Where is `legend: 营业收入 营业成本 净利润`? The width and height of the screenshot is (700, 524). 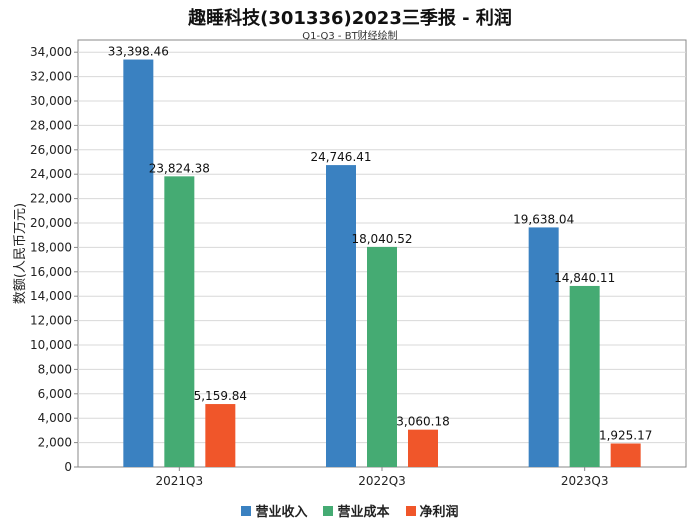
legend: 营业收入 营业成本 净利润 is located at coordinates (350, 510).